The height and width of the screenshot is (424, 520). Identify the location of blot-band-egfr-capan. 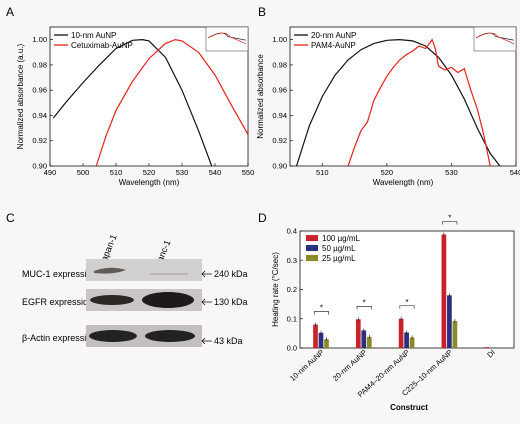
(112, 300).